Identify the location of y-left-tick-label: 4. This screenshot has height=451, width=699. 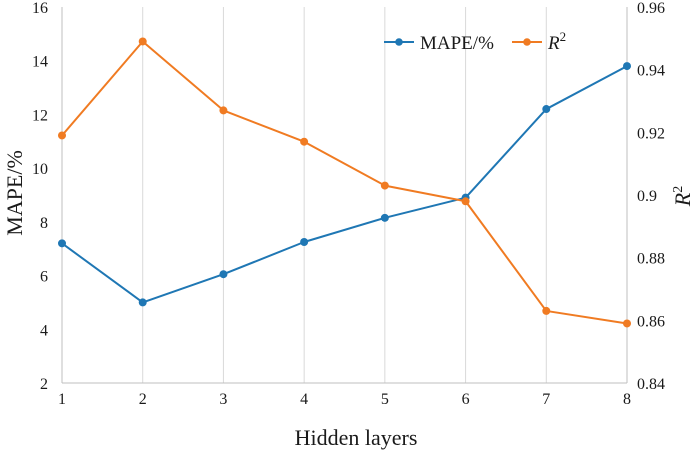
(44, 330).